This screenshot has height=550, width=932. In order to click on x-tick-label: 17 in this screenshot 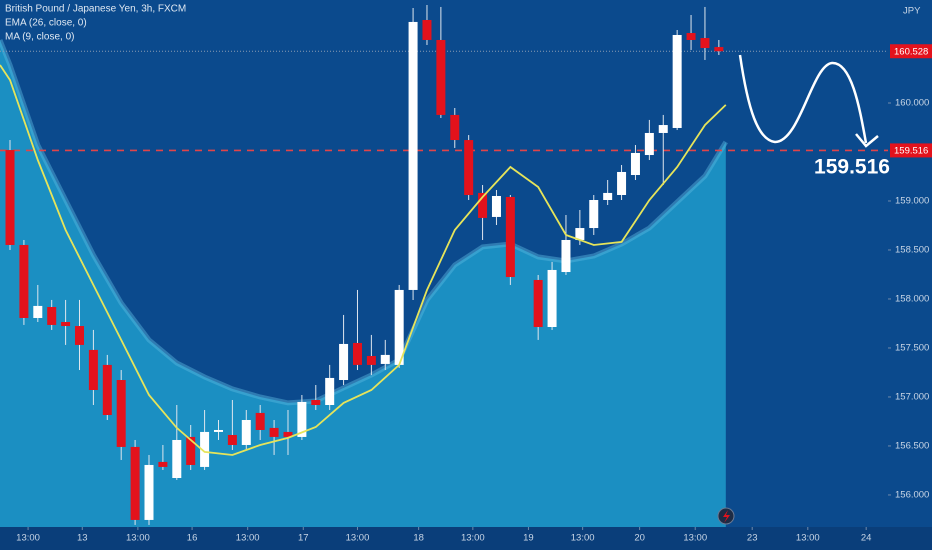, I will do `click(303, 538)`.